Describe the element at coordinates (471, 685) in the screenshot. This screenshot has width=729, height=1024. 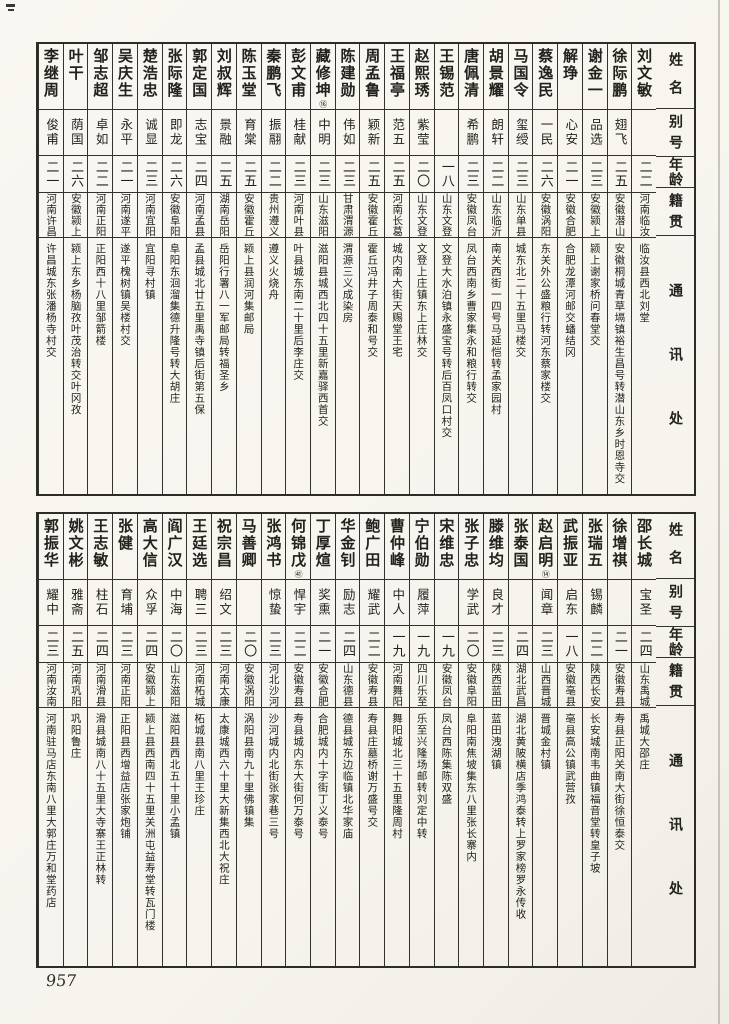
I see `native-place-cell: 安徽阜阳` at that location.